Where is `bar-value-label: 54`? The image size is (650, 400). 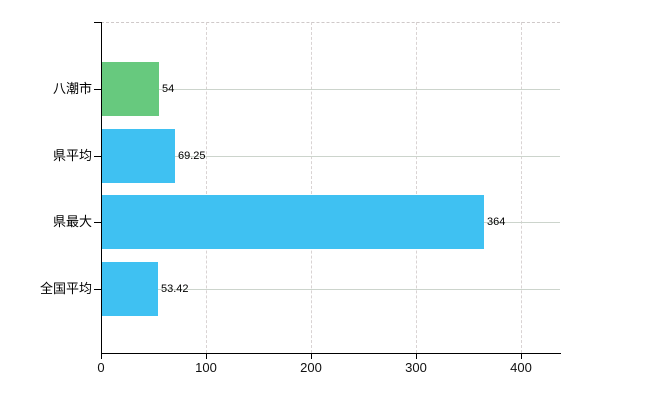
bar-value-label: 54 is located at coordinates (168, 89).